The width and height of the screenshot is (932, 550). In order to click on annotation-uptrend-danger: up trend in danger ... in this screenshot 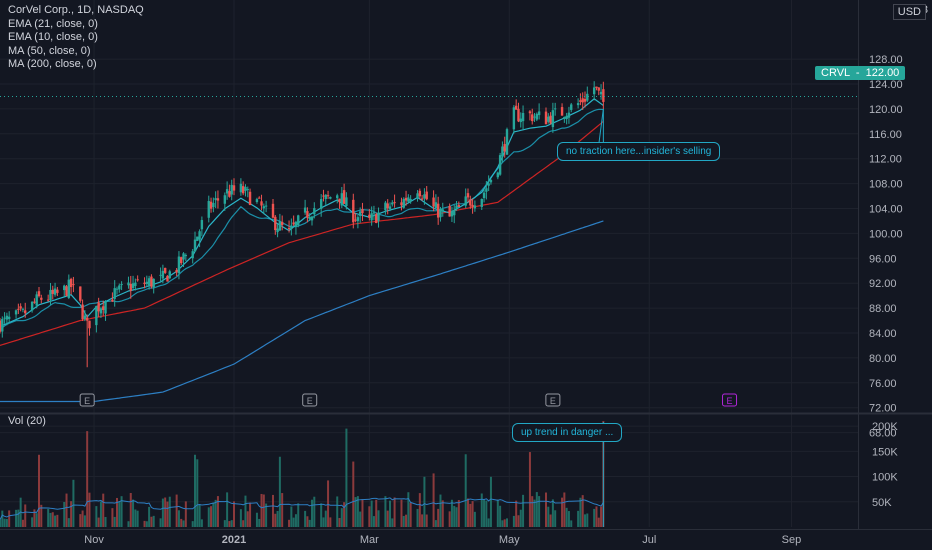, I will do `click(567, 432)`.